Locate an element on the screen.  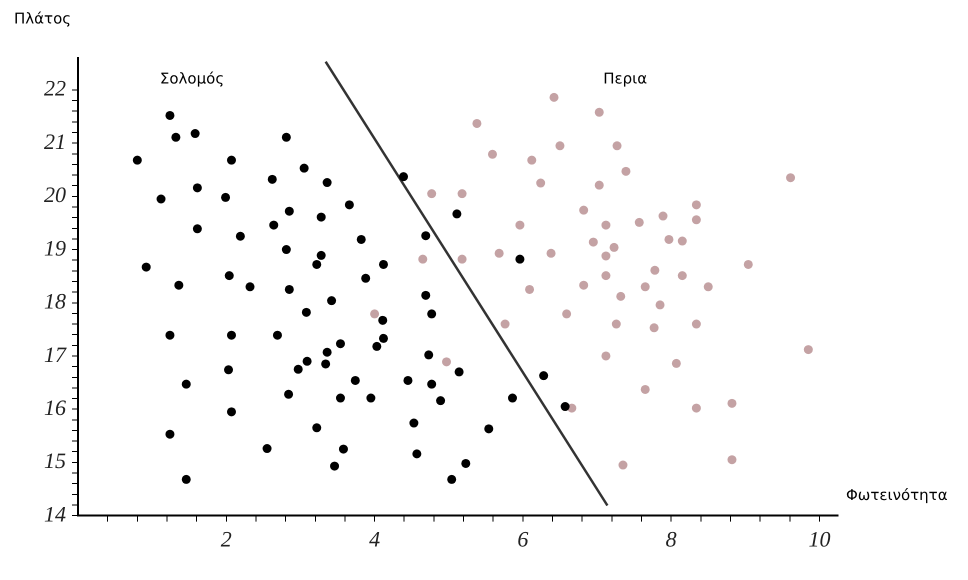
x-tick-label: 8 is located at coordinates (671, 539).